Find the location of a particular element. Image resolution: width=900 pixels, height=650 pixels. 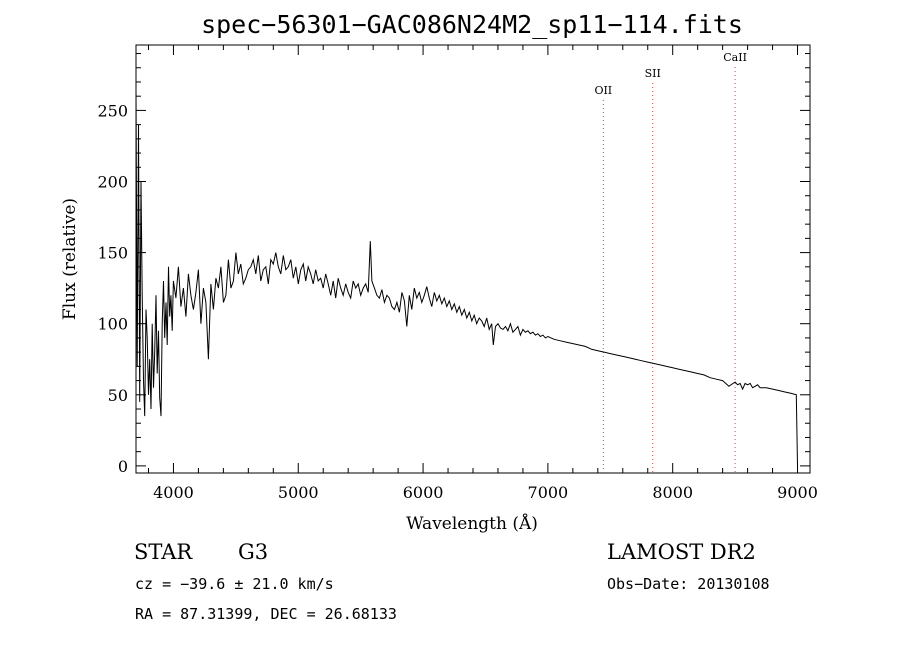

line-marker-label: CaII is located at coordinates (735, 57).